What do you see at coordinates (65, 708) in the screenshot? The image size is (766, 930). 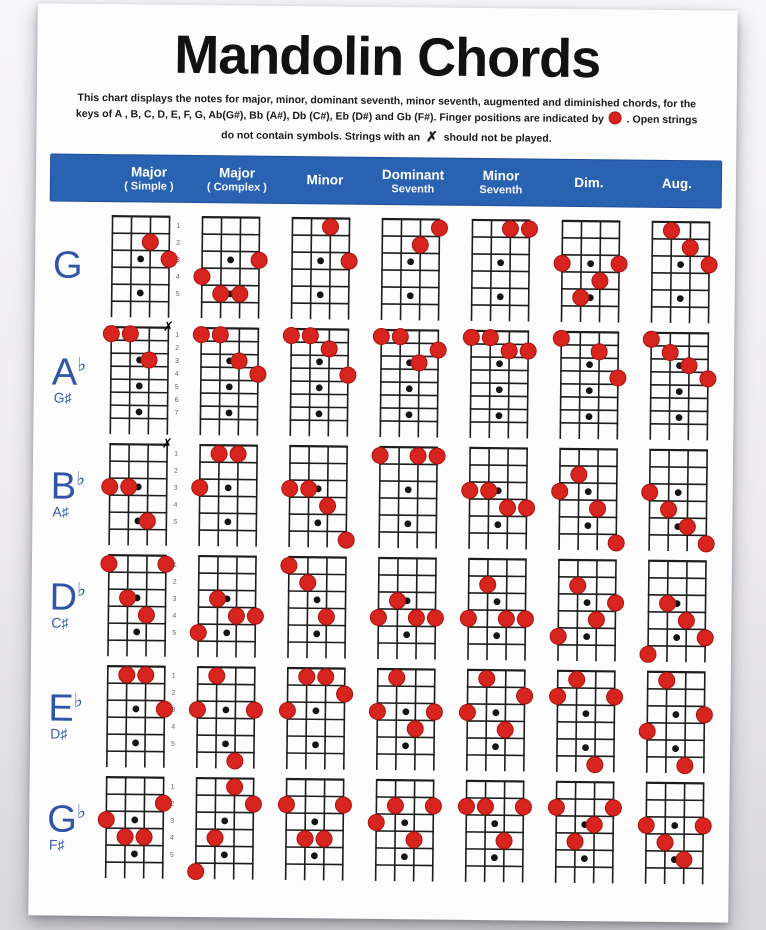 I see `key-letter: E♭` at bounding box center [65, 708].